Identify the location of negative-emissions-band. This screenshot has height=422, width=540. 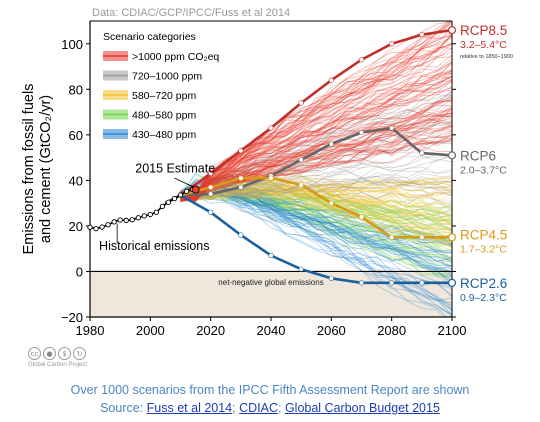
(271, 294).